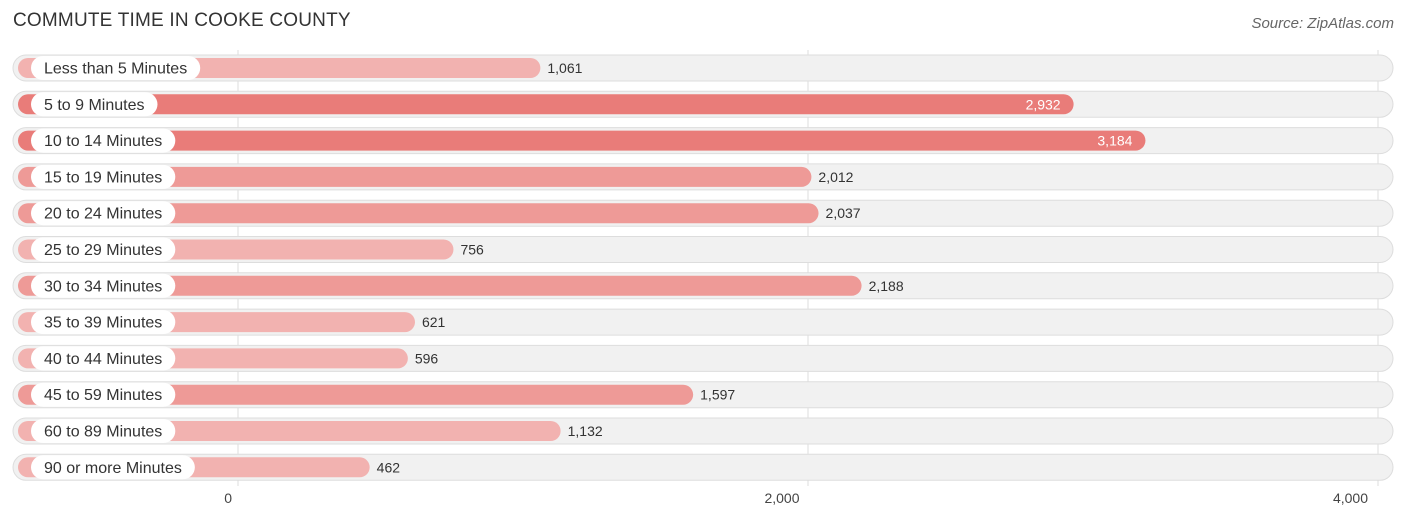 The height and width of the screenshot is (522, 1406). I want to click on category-label: 35 to 39 Minutes, so click(103, 323).